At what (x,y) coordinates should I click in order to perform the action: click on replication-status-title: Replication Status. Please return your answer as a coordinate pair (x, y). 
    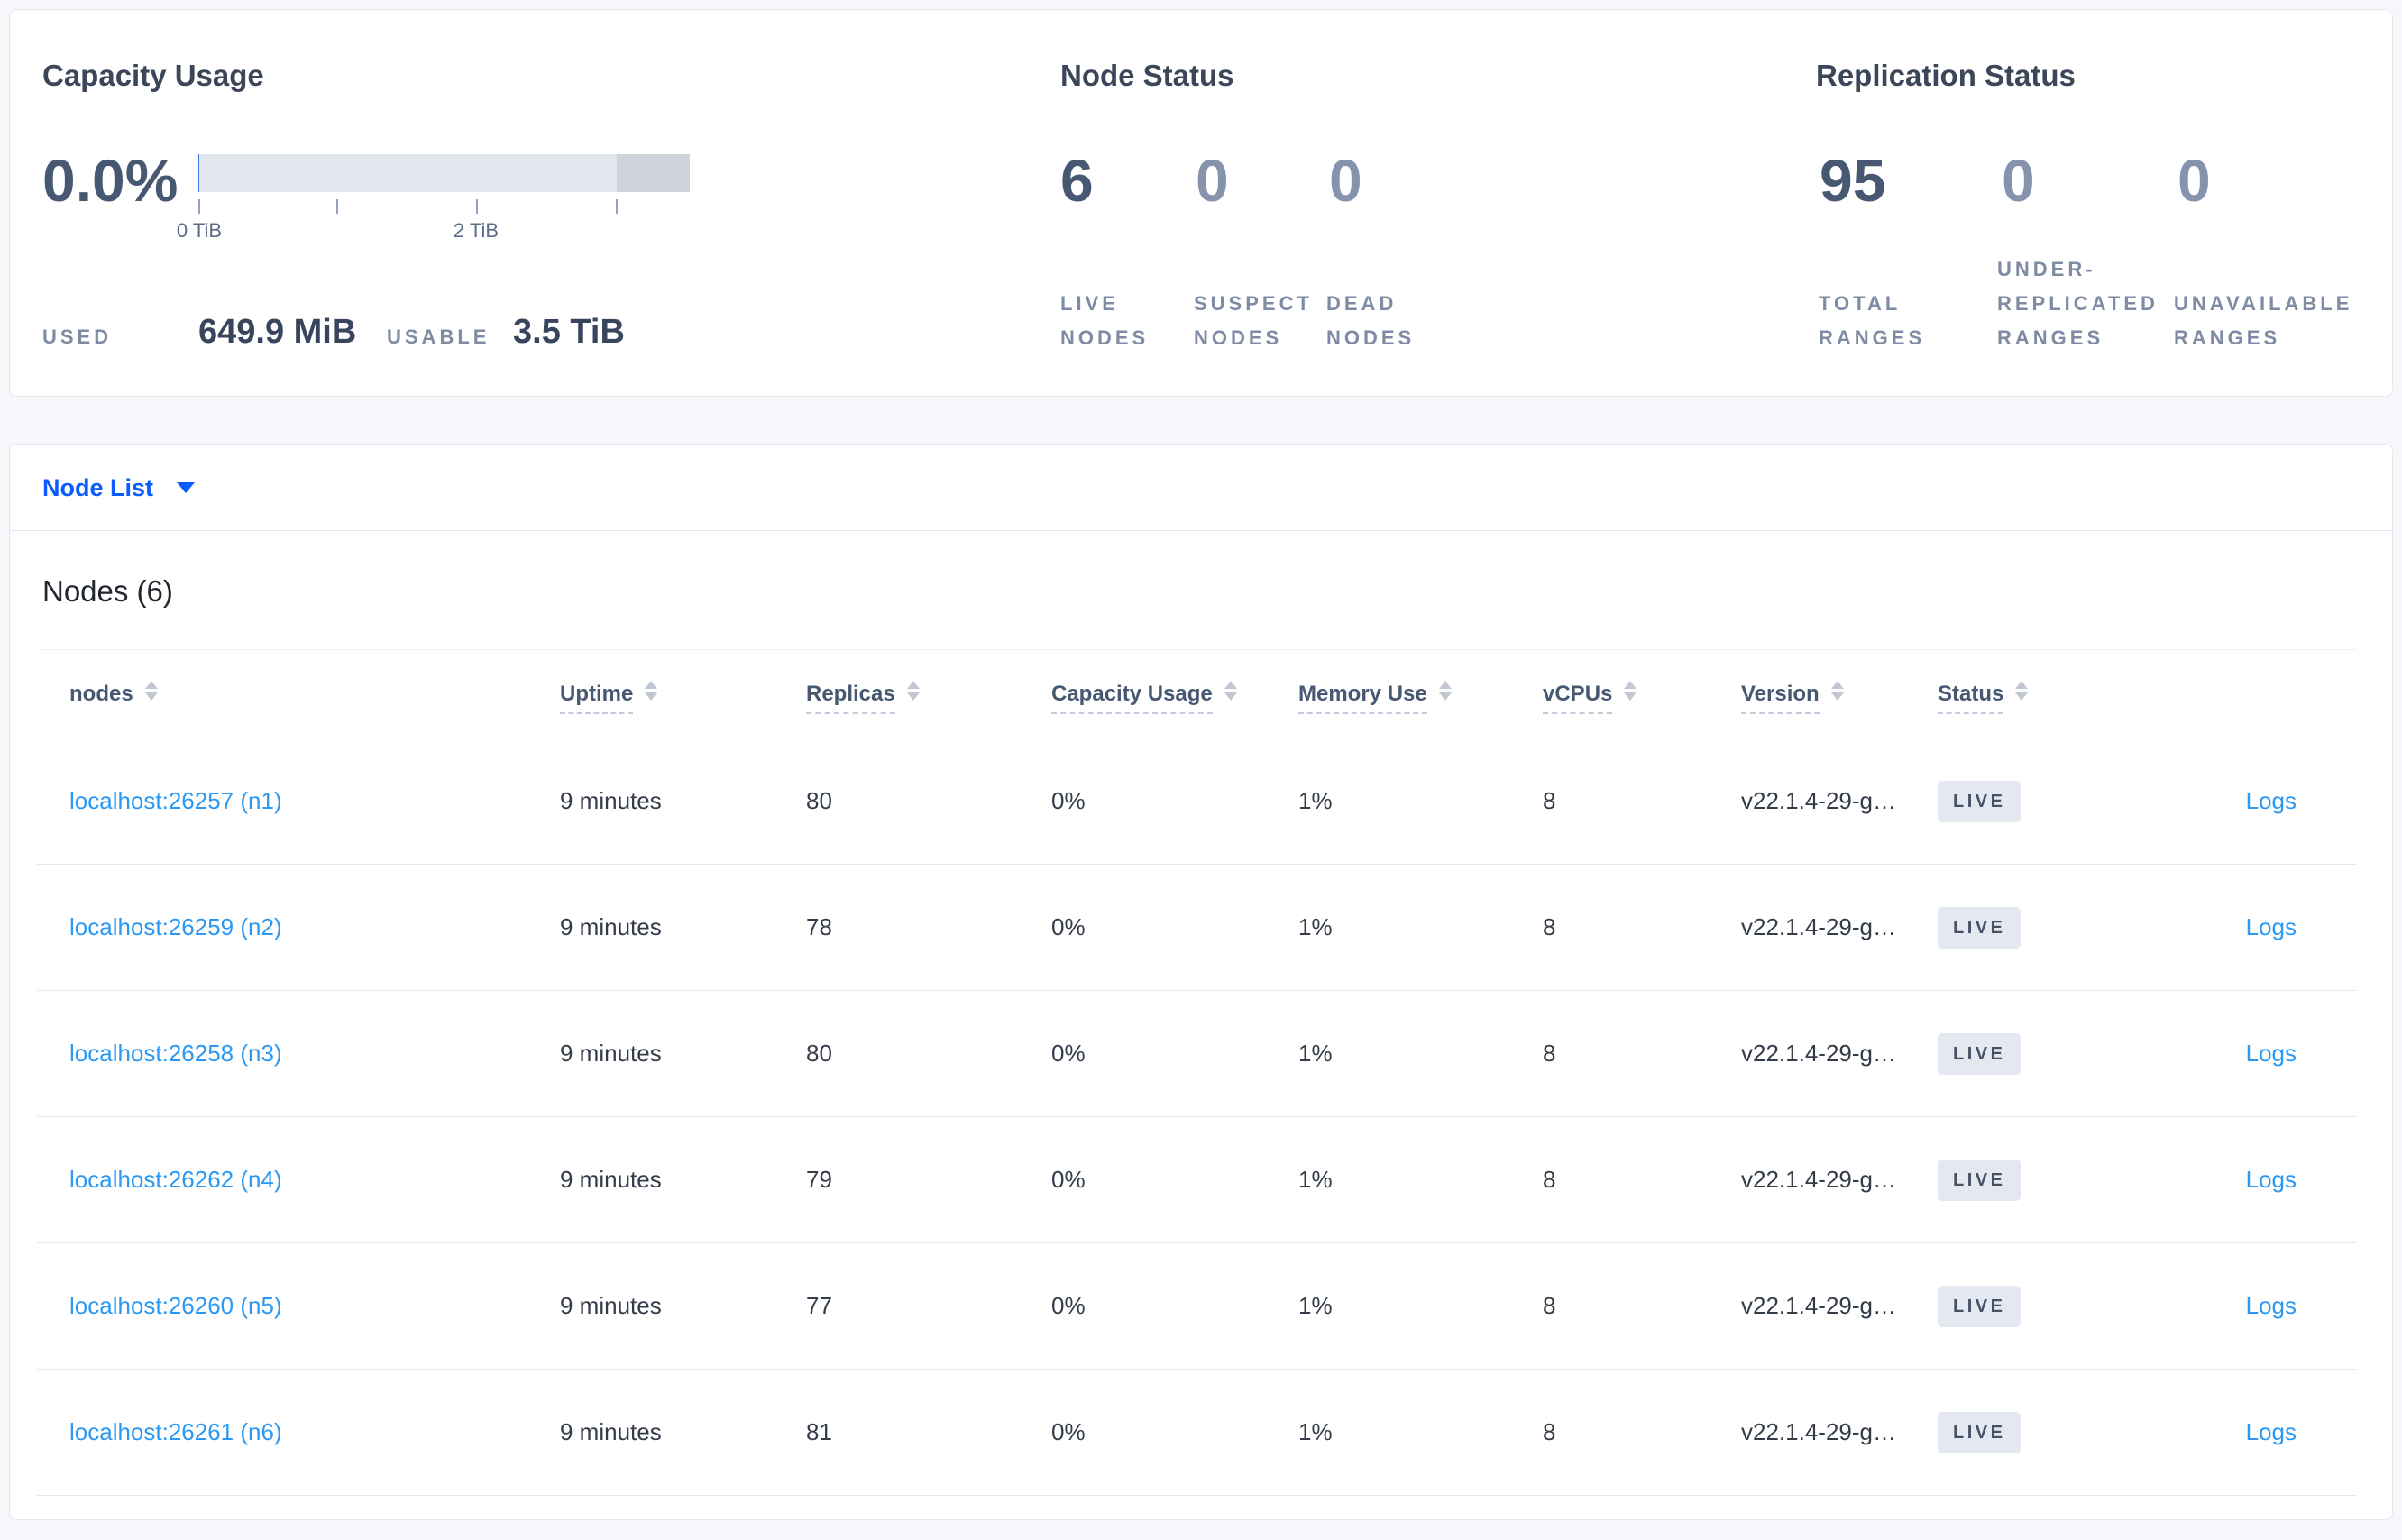
    Looking at the image, I should click on (1946, 75).